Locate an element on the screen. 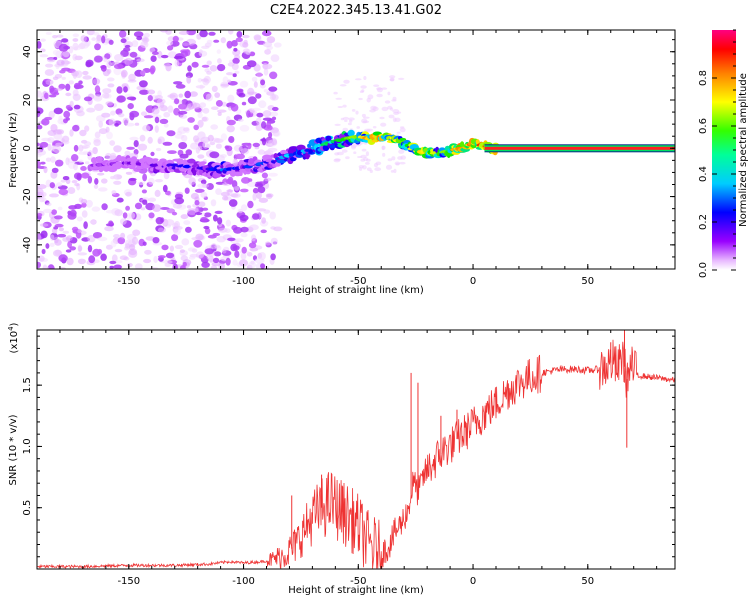 The image size is (750, 600). x-tick-label: -50 is located at coordinates (358, 581).